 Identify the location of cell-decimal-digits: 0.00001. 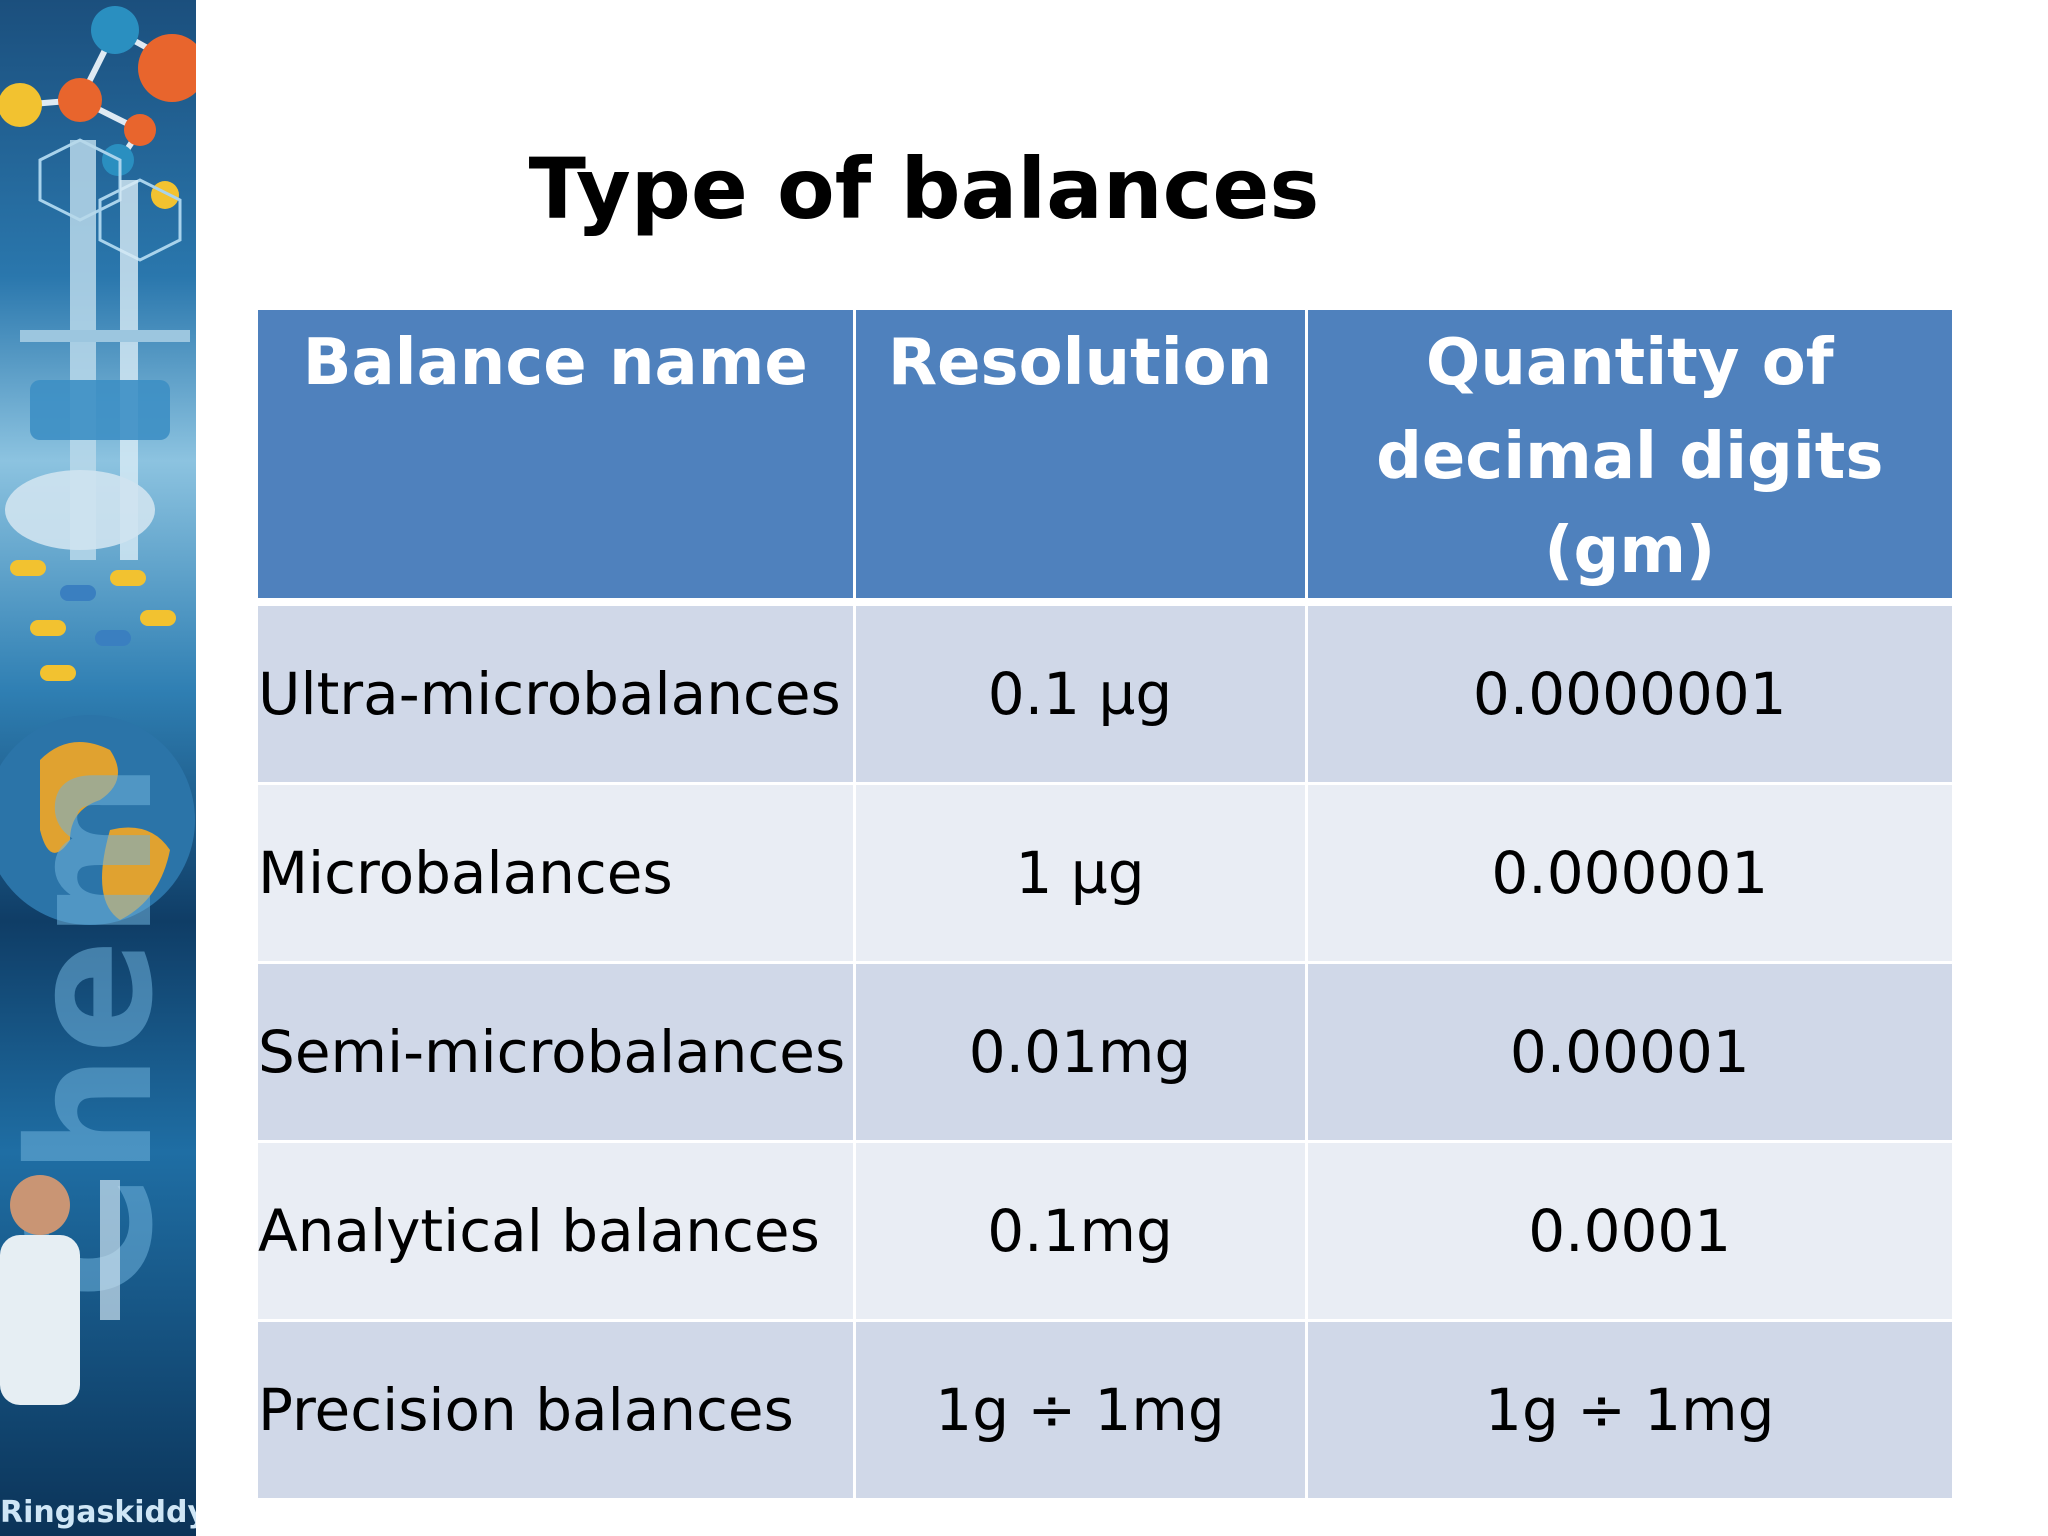
(1629, 1052).